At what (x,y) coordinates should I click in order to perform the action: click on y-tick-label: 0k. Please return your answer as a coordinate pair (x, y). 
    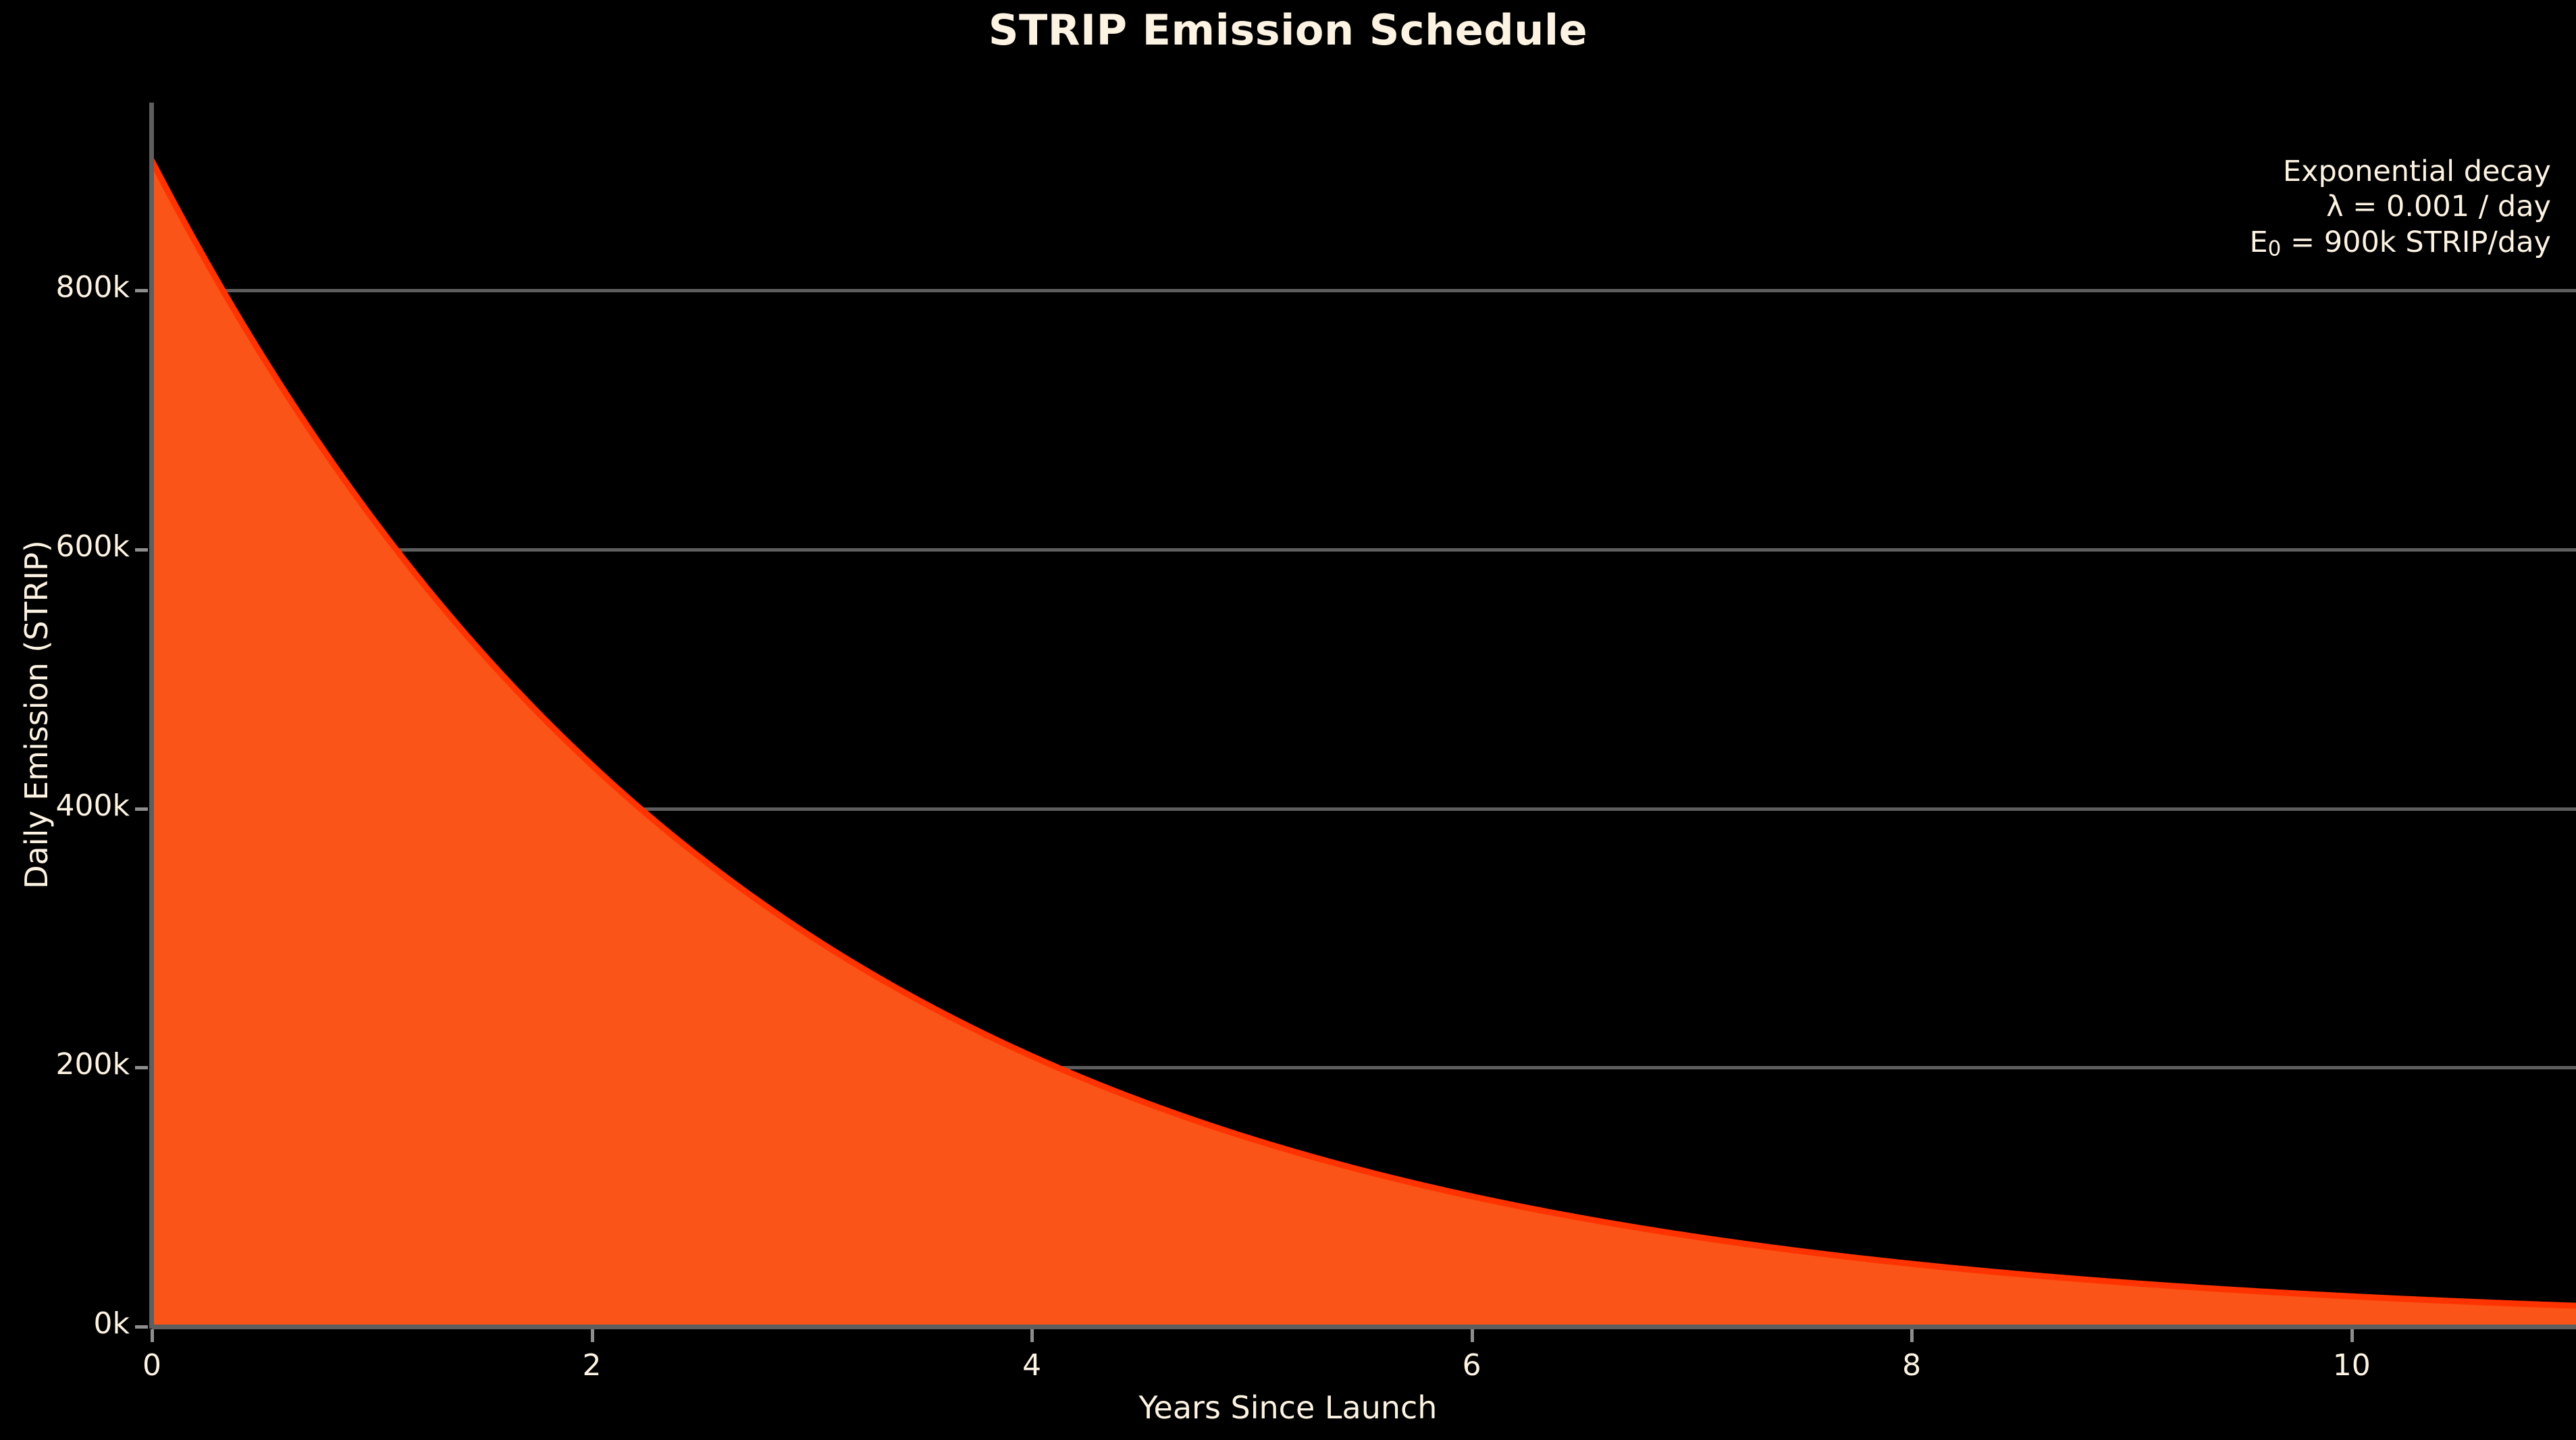
    Looking at the image, I should click on (112, 1323).